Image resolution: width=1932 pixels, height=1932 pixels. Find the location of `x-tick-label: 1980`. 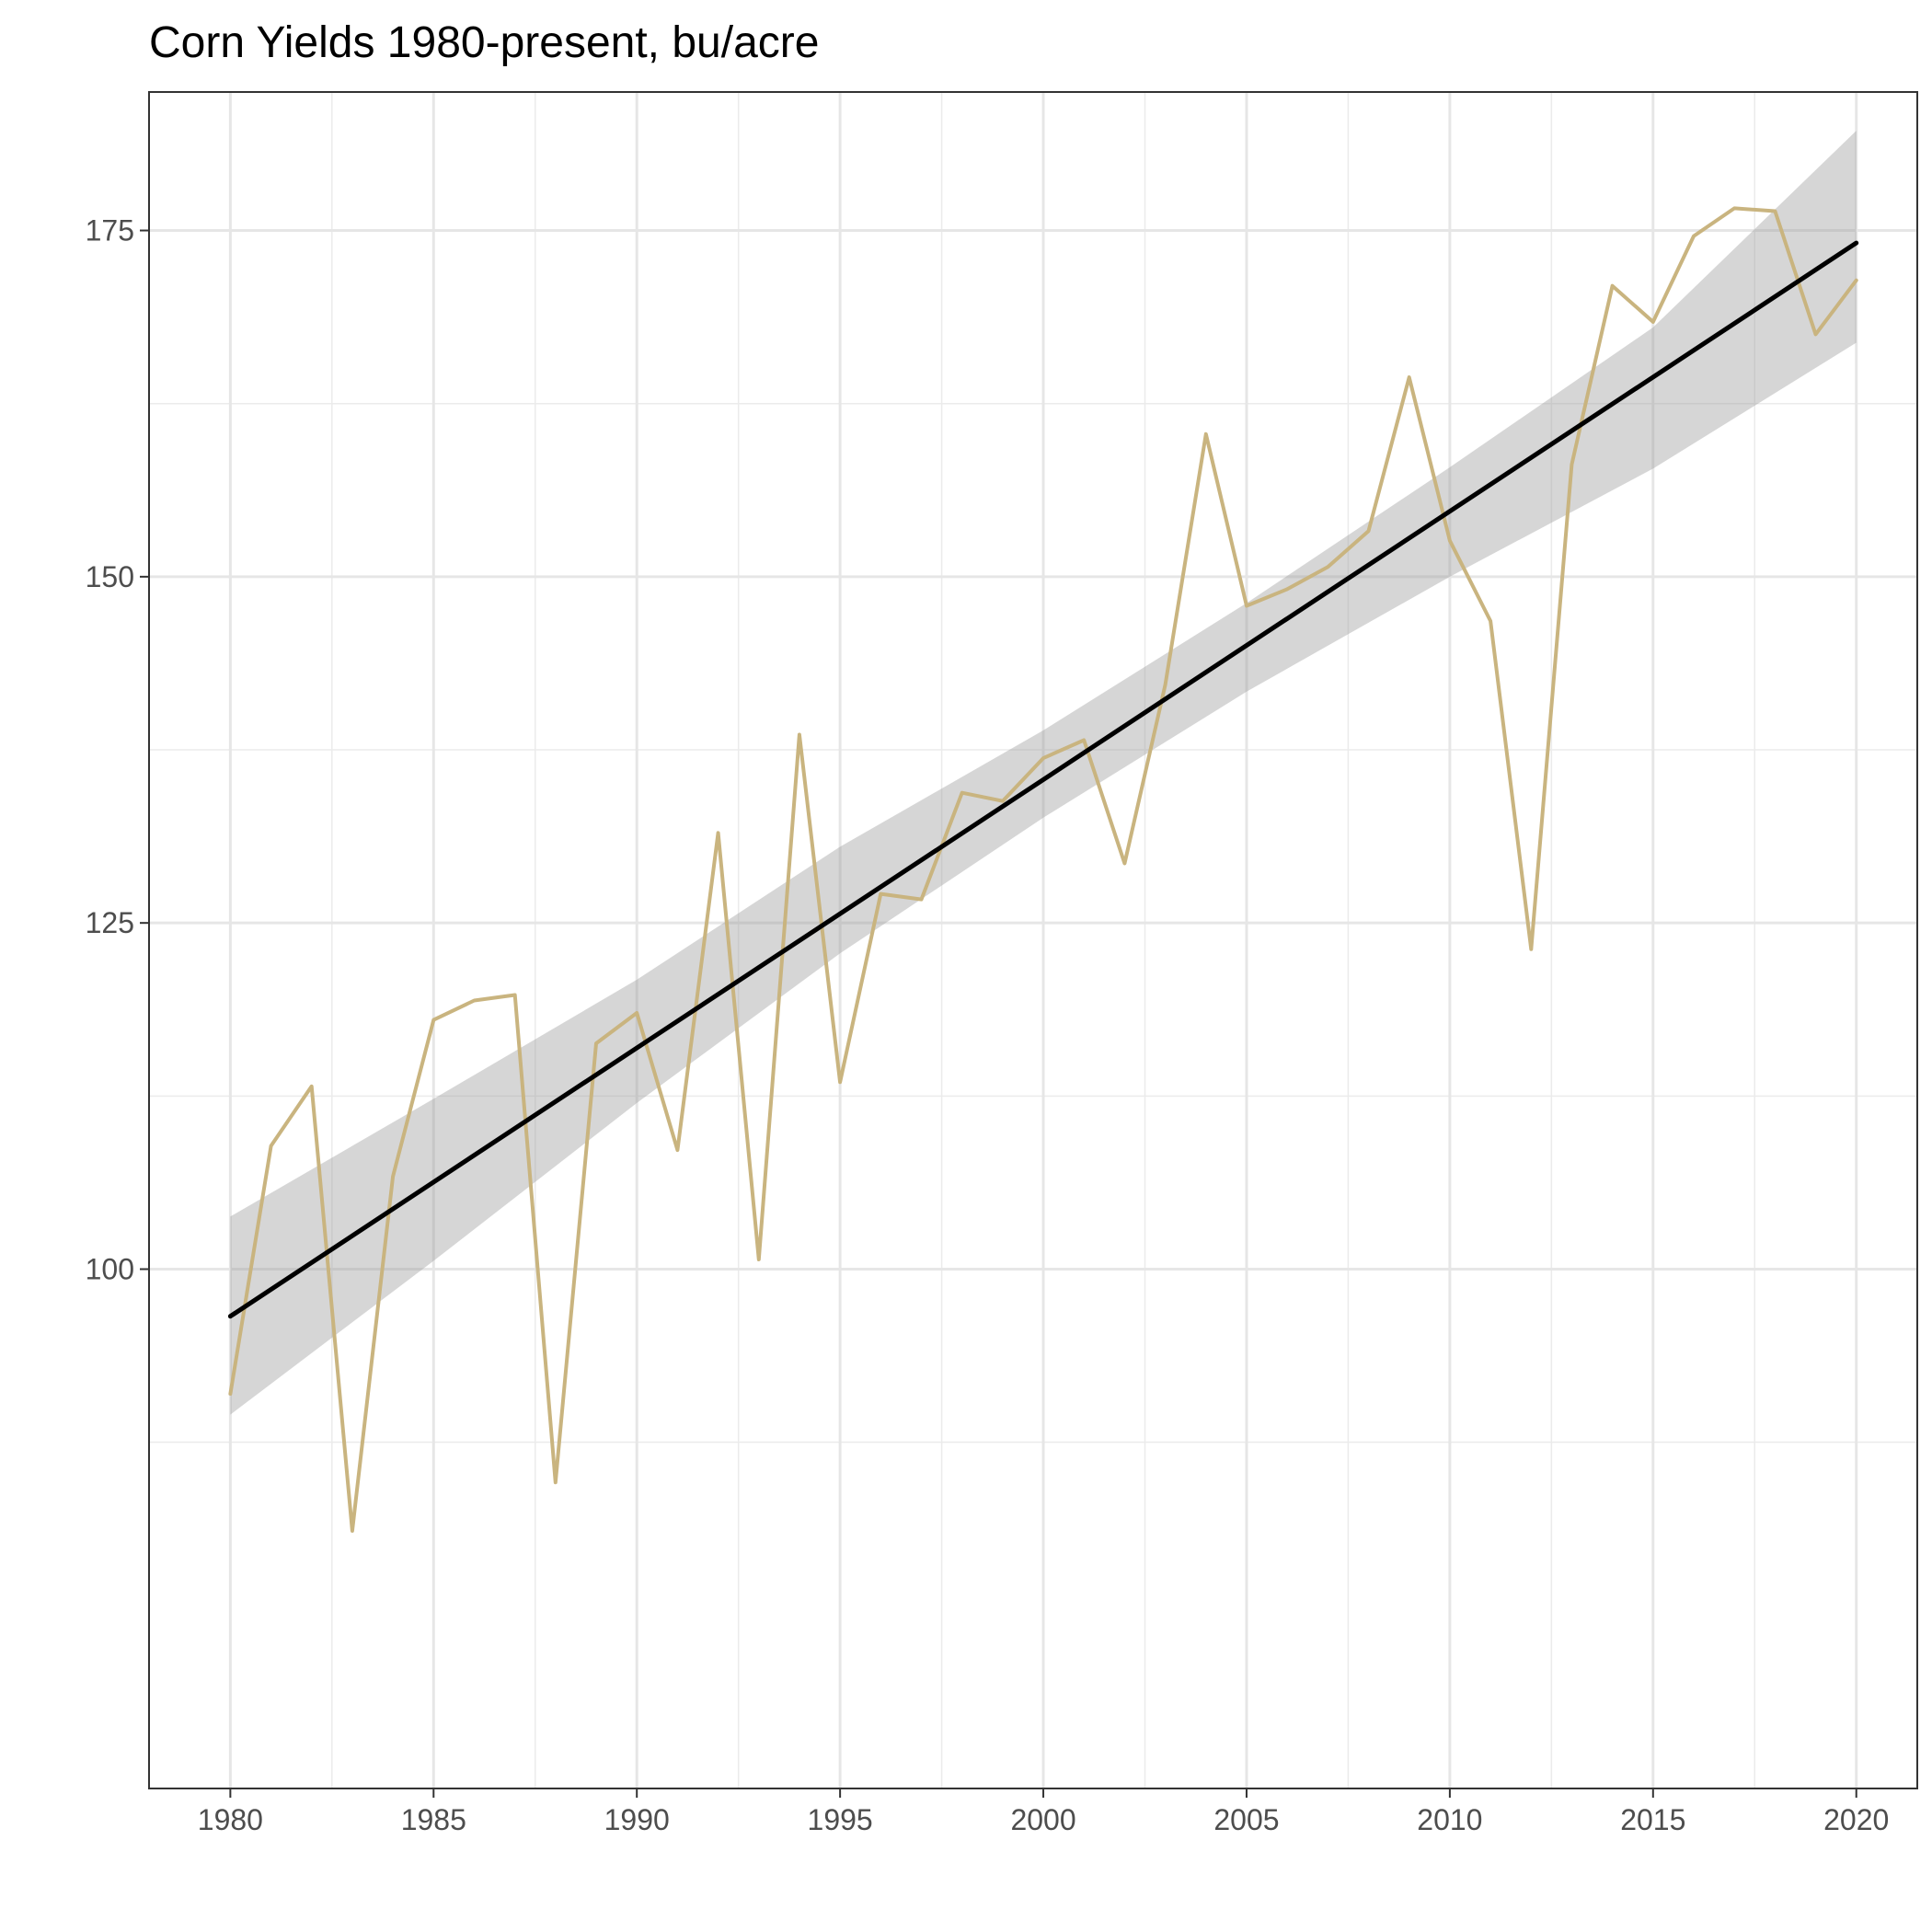

x-tick-label: 1980 is located at coordinates (230, 1819).